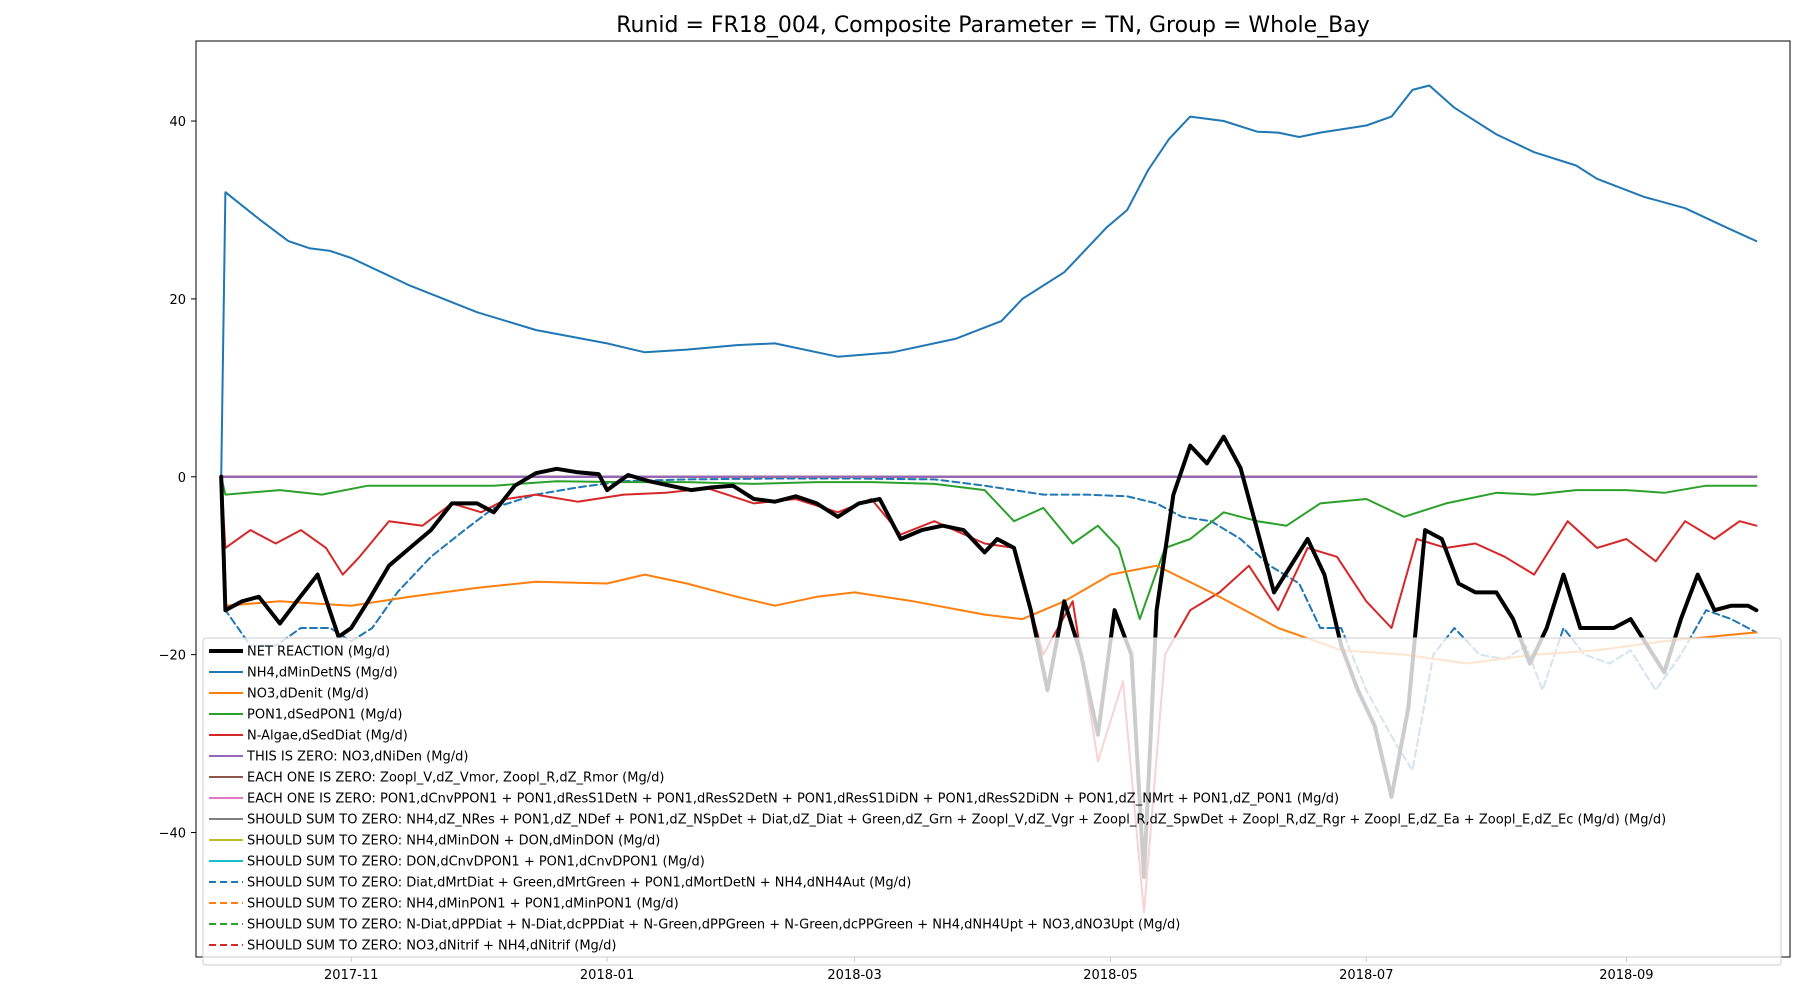 This screenshot has width=1800, height=1000. I want to click on x-tick-label: 2018-09, so click(1626, 975).